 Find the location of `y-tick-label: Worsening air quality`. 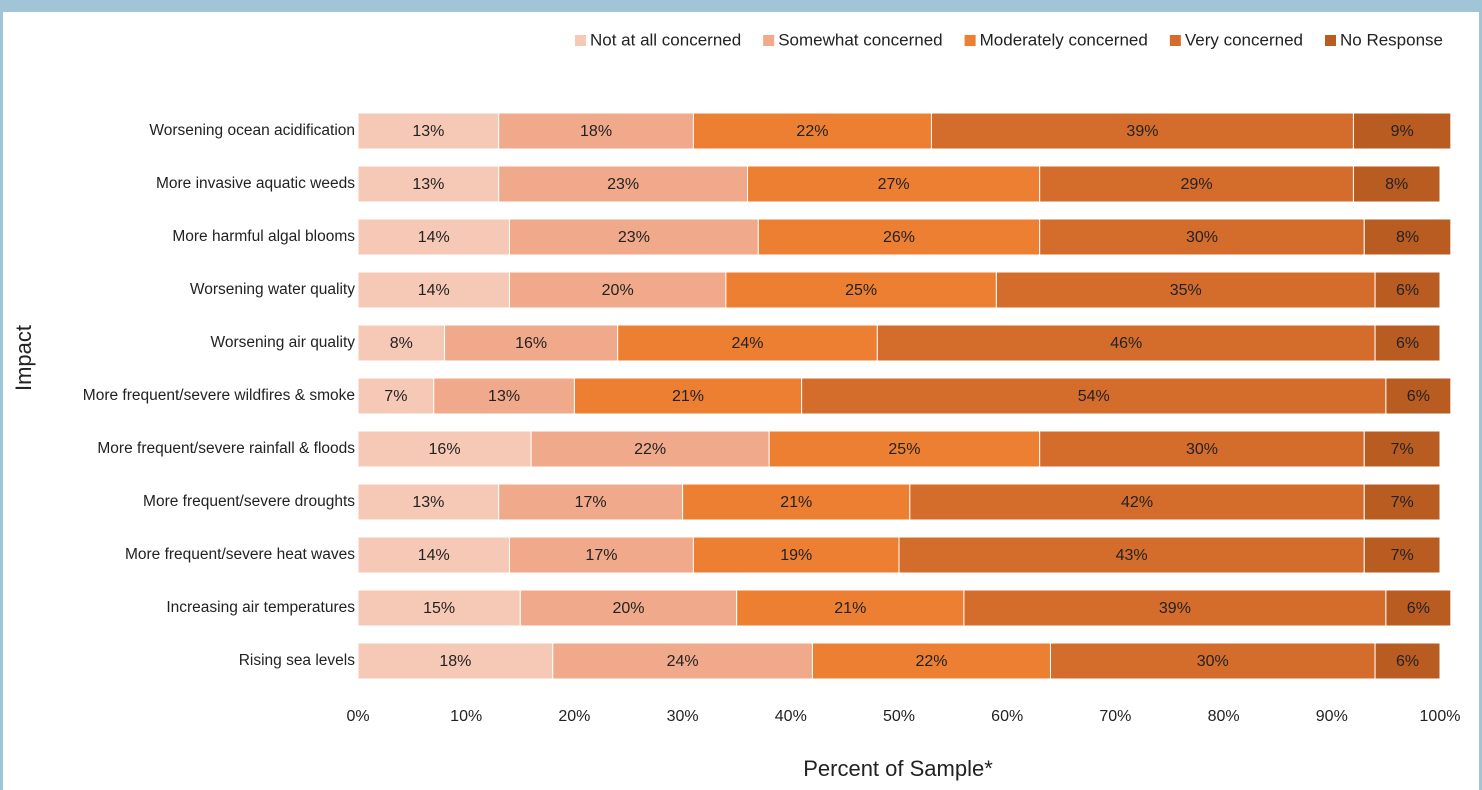

y-tick-label: Worsening air quality is located at coordinates (282, 342).